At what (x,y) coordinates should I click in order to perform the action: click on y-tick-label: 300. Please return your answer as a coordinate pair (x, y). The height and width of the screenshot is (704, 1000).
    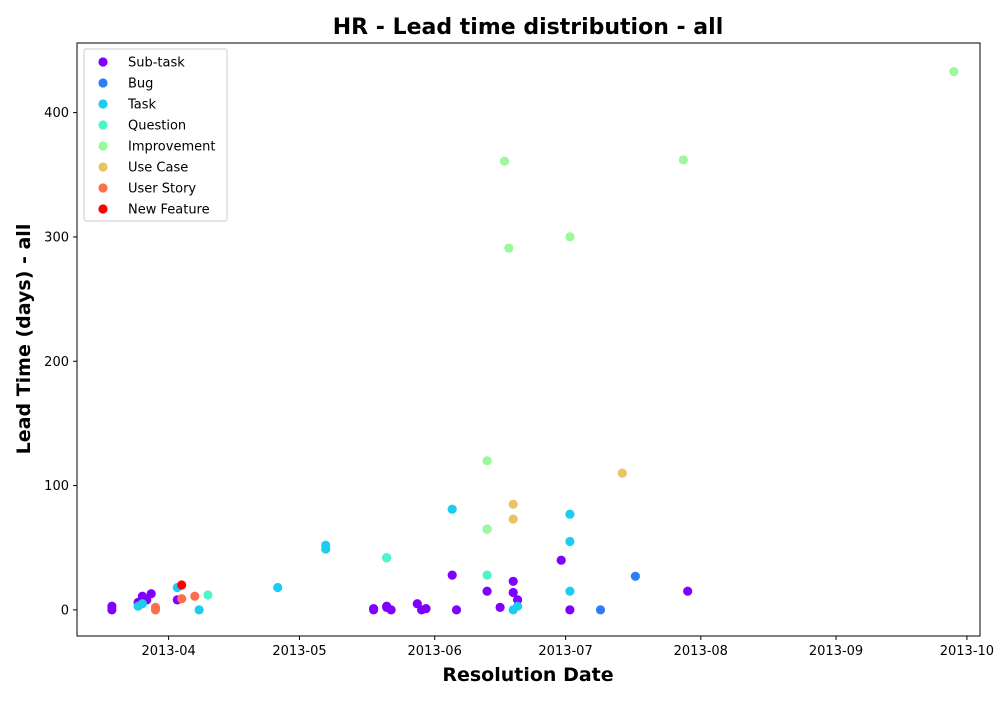
    Looking at the image, I should click on (56, 237).